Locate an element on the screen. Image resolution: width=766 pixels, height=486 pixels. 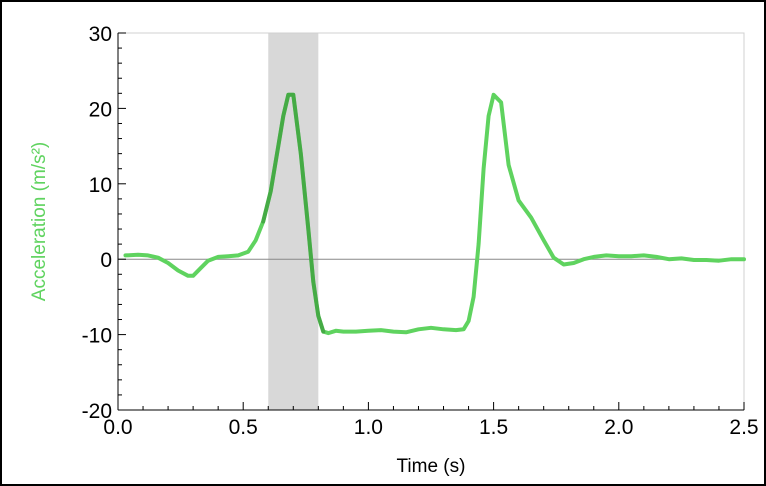
x-tick-label: 0.0 is located at coordinates (117, 427).